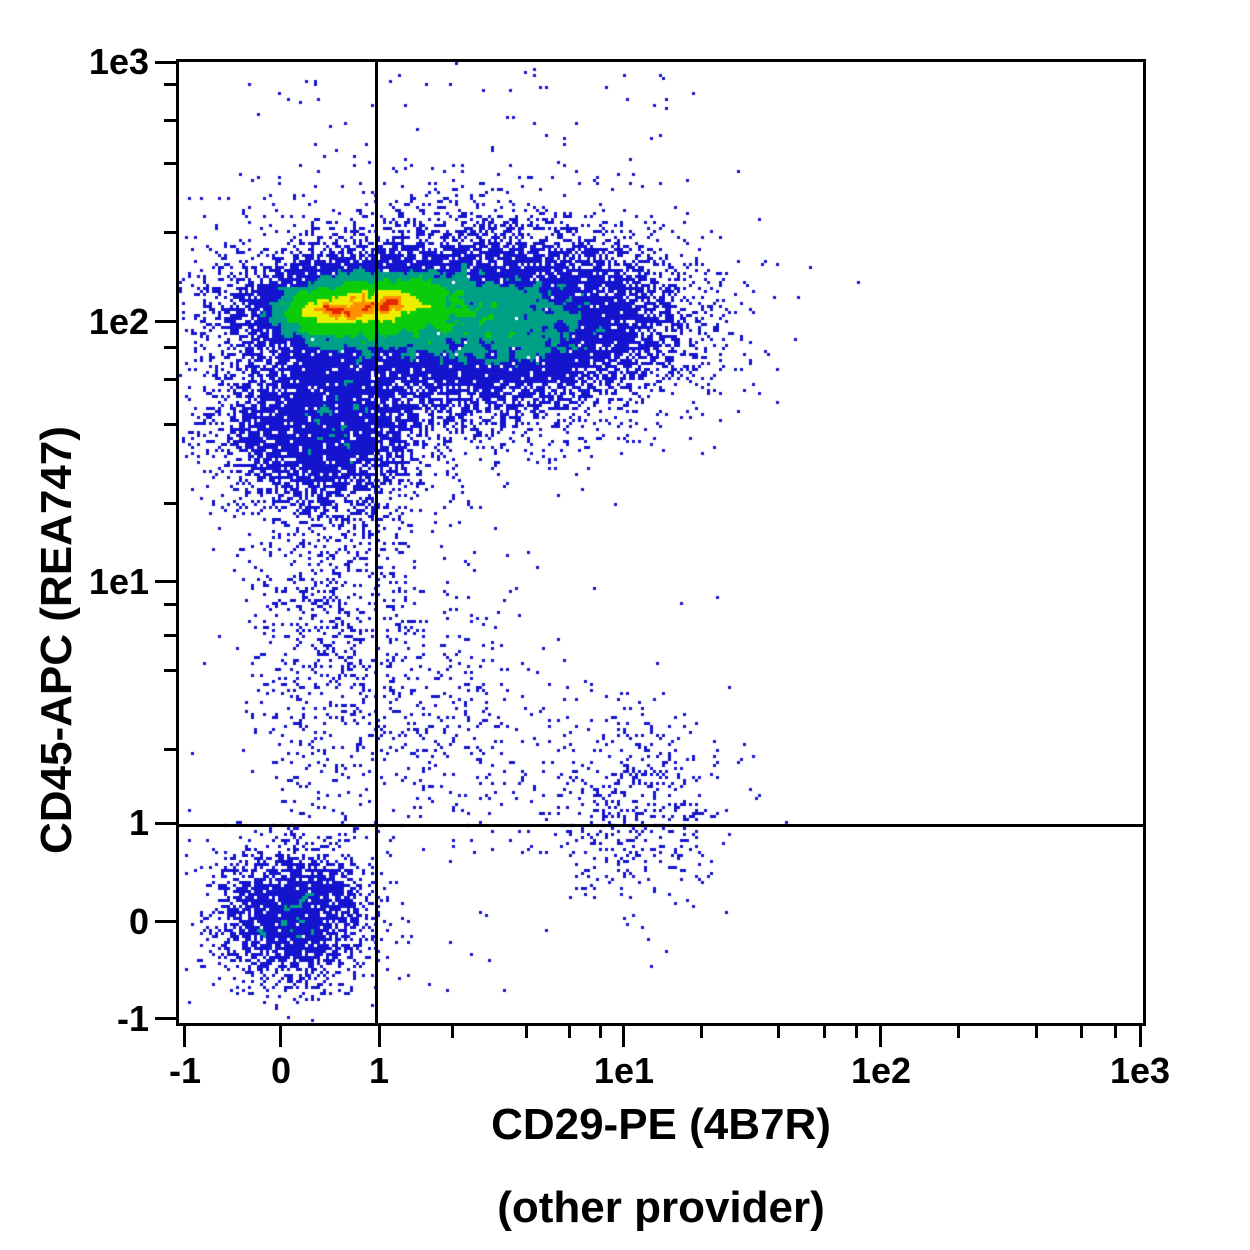 The height and width of the screenshot is (1250, 1250). What do you see at coordinates (138, 921) in the screenshot?
I see `y-tick-label: 0` at bounding box center [138, 921].